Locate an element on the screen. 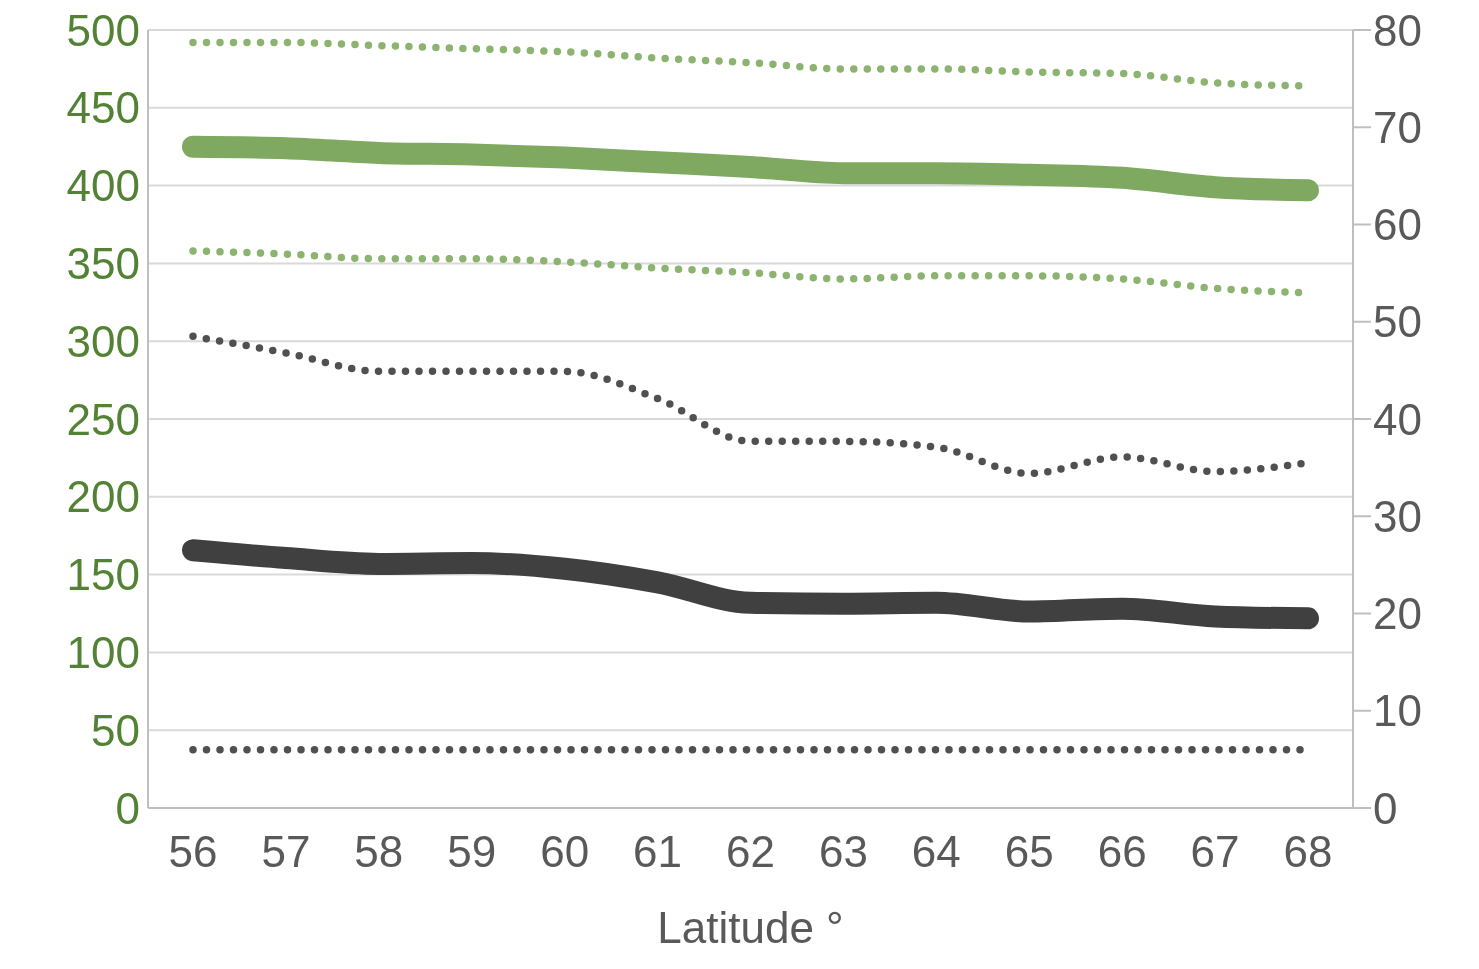 The image size is (1479, 969). y2-tick-label: 0 is located at coordinates (1385, 808).